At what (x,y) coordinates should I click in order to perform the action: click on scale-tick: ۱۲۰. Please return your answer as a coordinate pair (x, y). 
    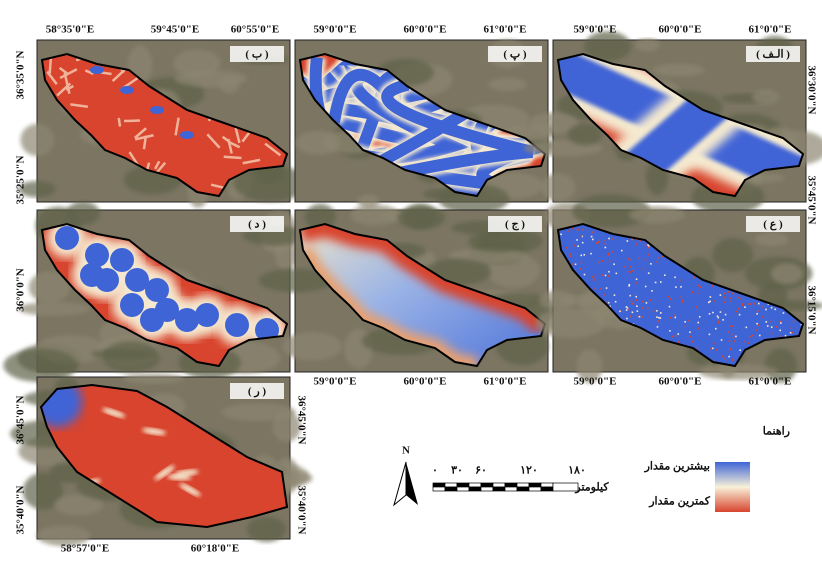
    Looking at the image, I should click on (529, 471).